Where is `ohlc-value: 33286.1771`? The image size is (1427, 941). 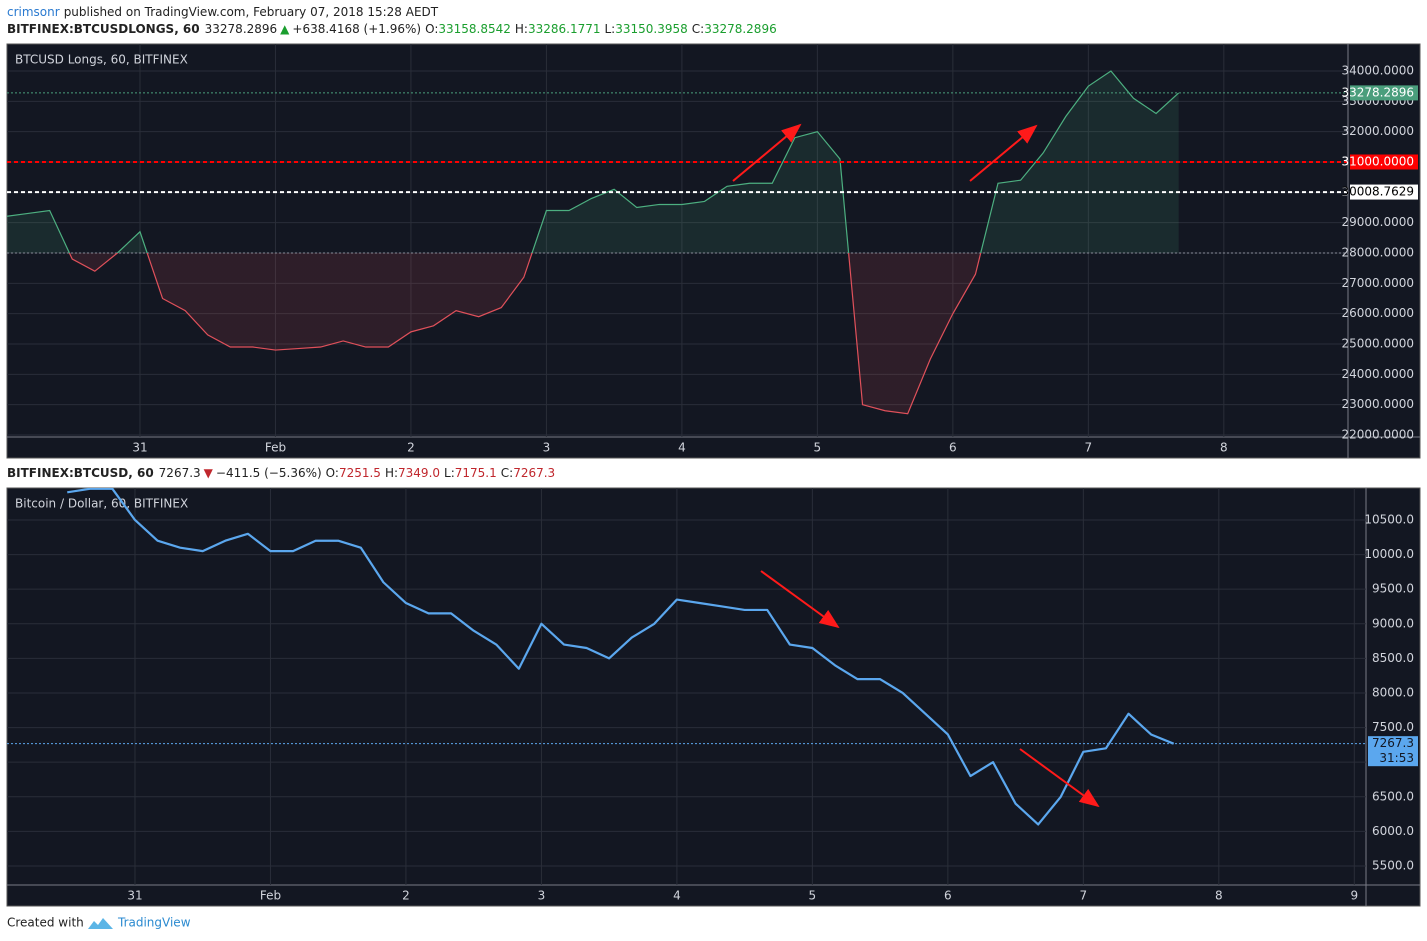
ohlc-value: 33286.1771 is located at coordinates (564, 29).